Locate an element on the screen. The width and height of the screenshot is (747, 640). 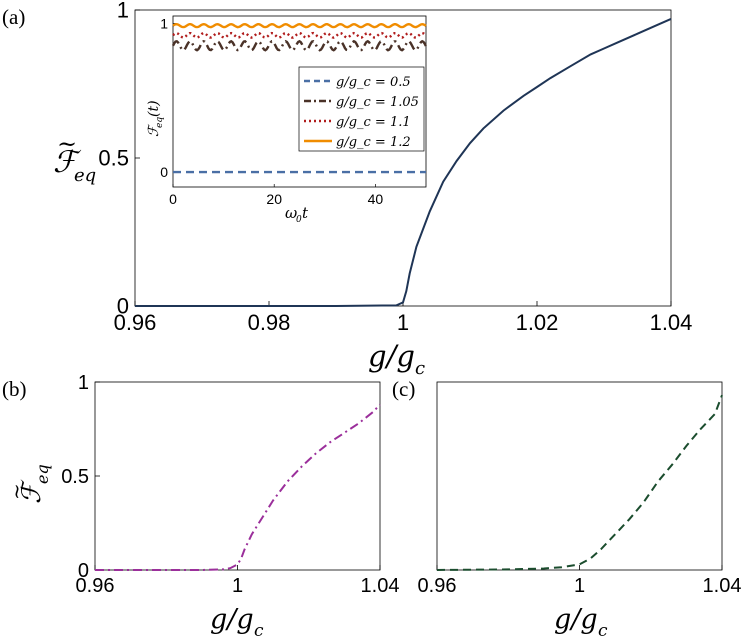
panel-label-a: (a) is located at coordinates (13, 17).